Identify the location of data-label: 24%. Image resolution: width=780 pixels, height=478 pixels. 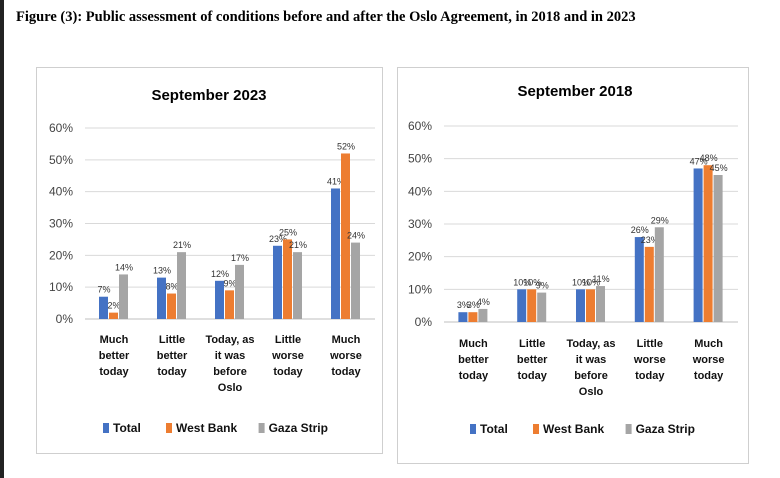
(356, 236).